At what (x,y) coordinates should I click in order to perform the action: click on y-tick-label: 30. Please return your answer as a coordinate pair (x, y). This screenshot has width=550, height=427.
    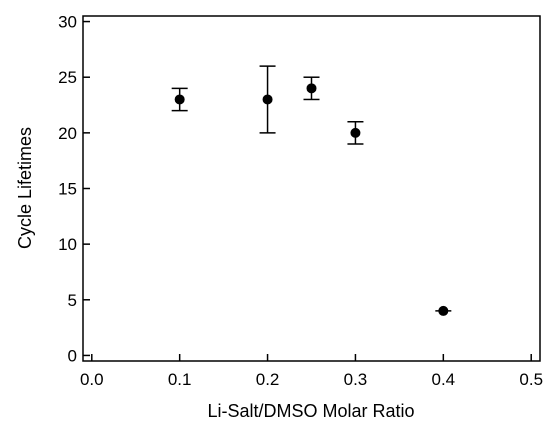
    Looking at the image, I should click on (67, 22).